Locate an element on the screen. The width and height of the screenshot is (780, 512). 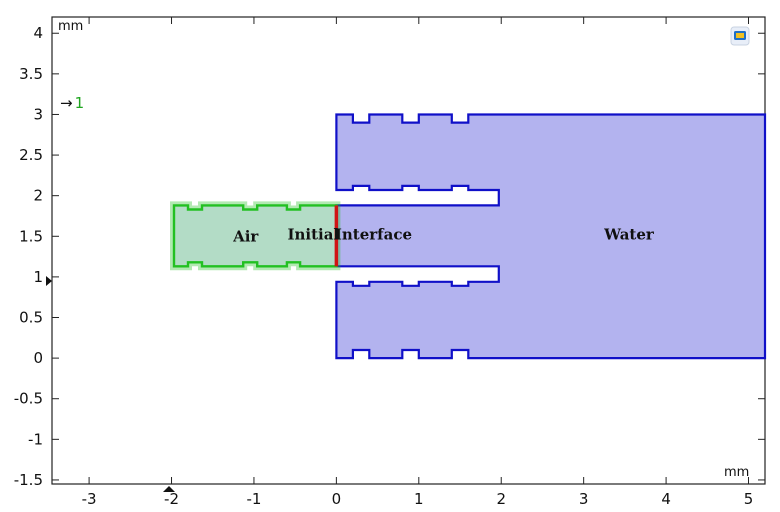
x-tick-label: -1 is located at coordinates (253, 499).